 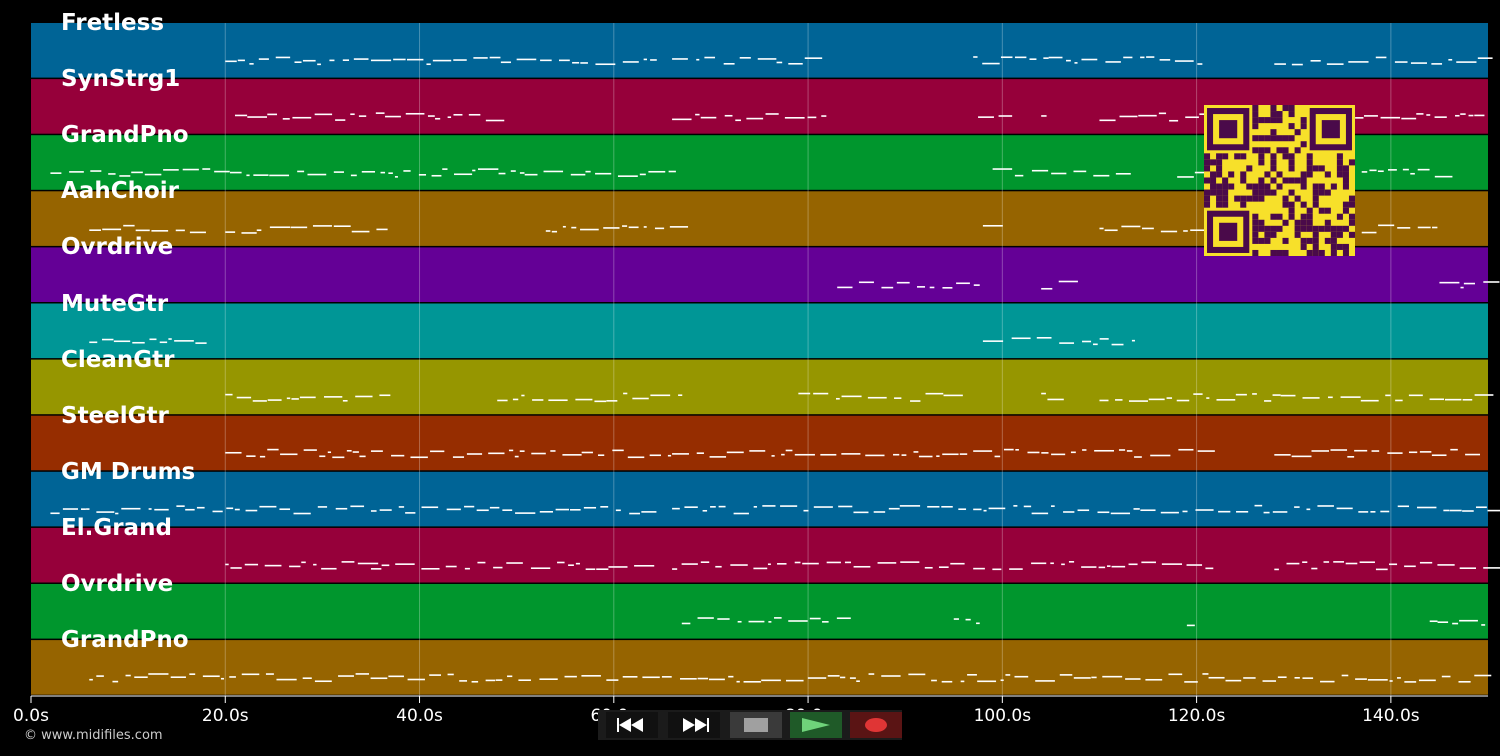 What do you see at coordinates (694, 725) in the screenshot?
I see `fast-forward-button` at bounding box center [694, 725].